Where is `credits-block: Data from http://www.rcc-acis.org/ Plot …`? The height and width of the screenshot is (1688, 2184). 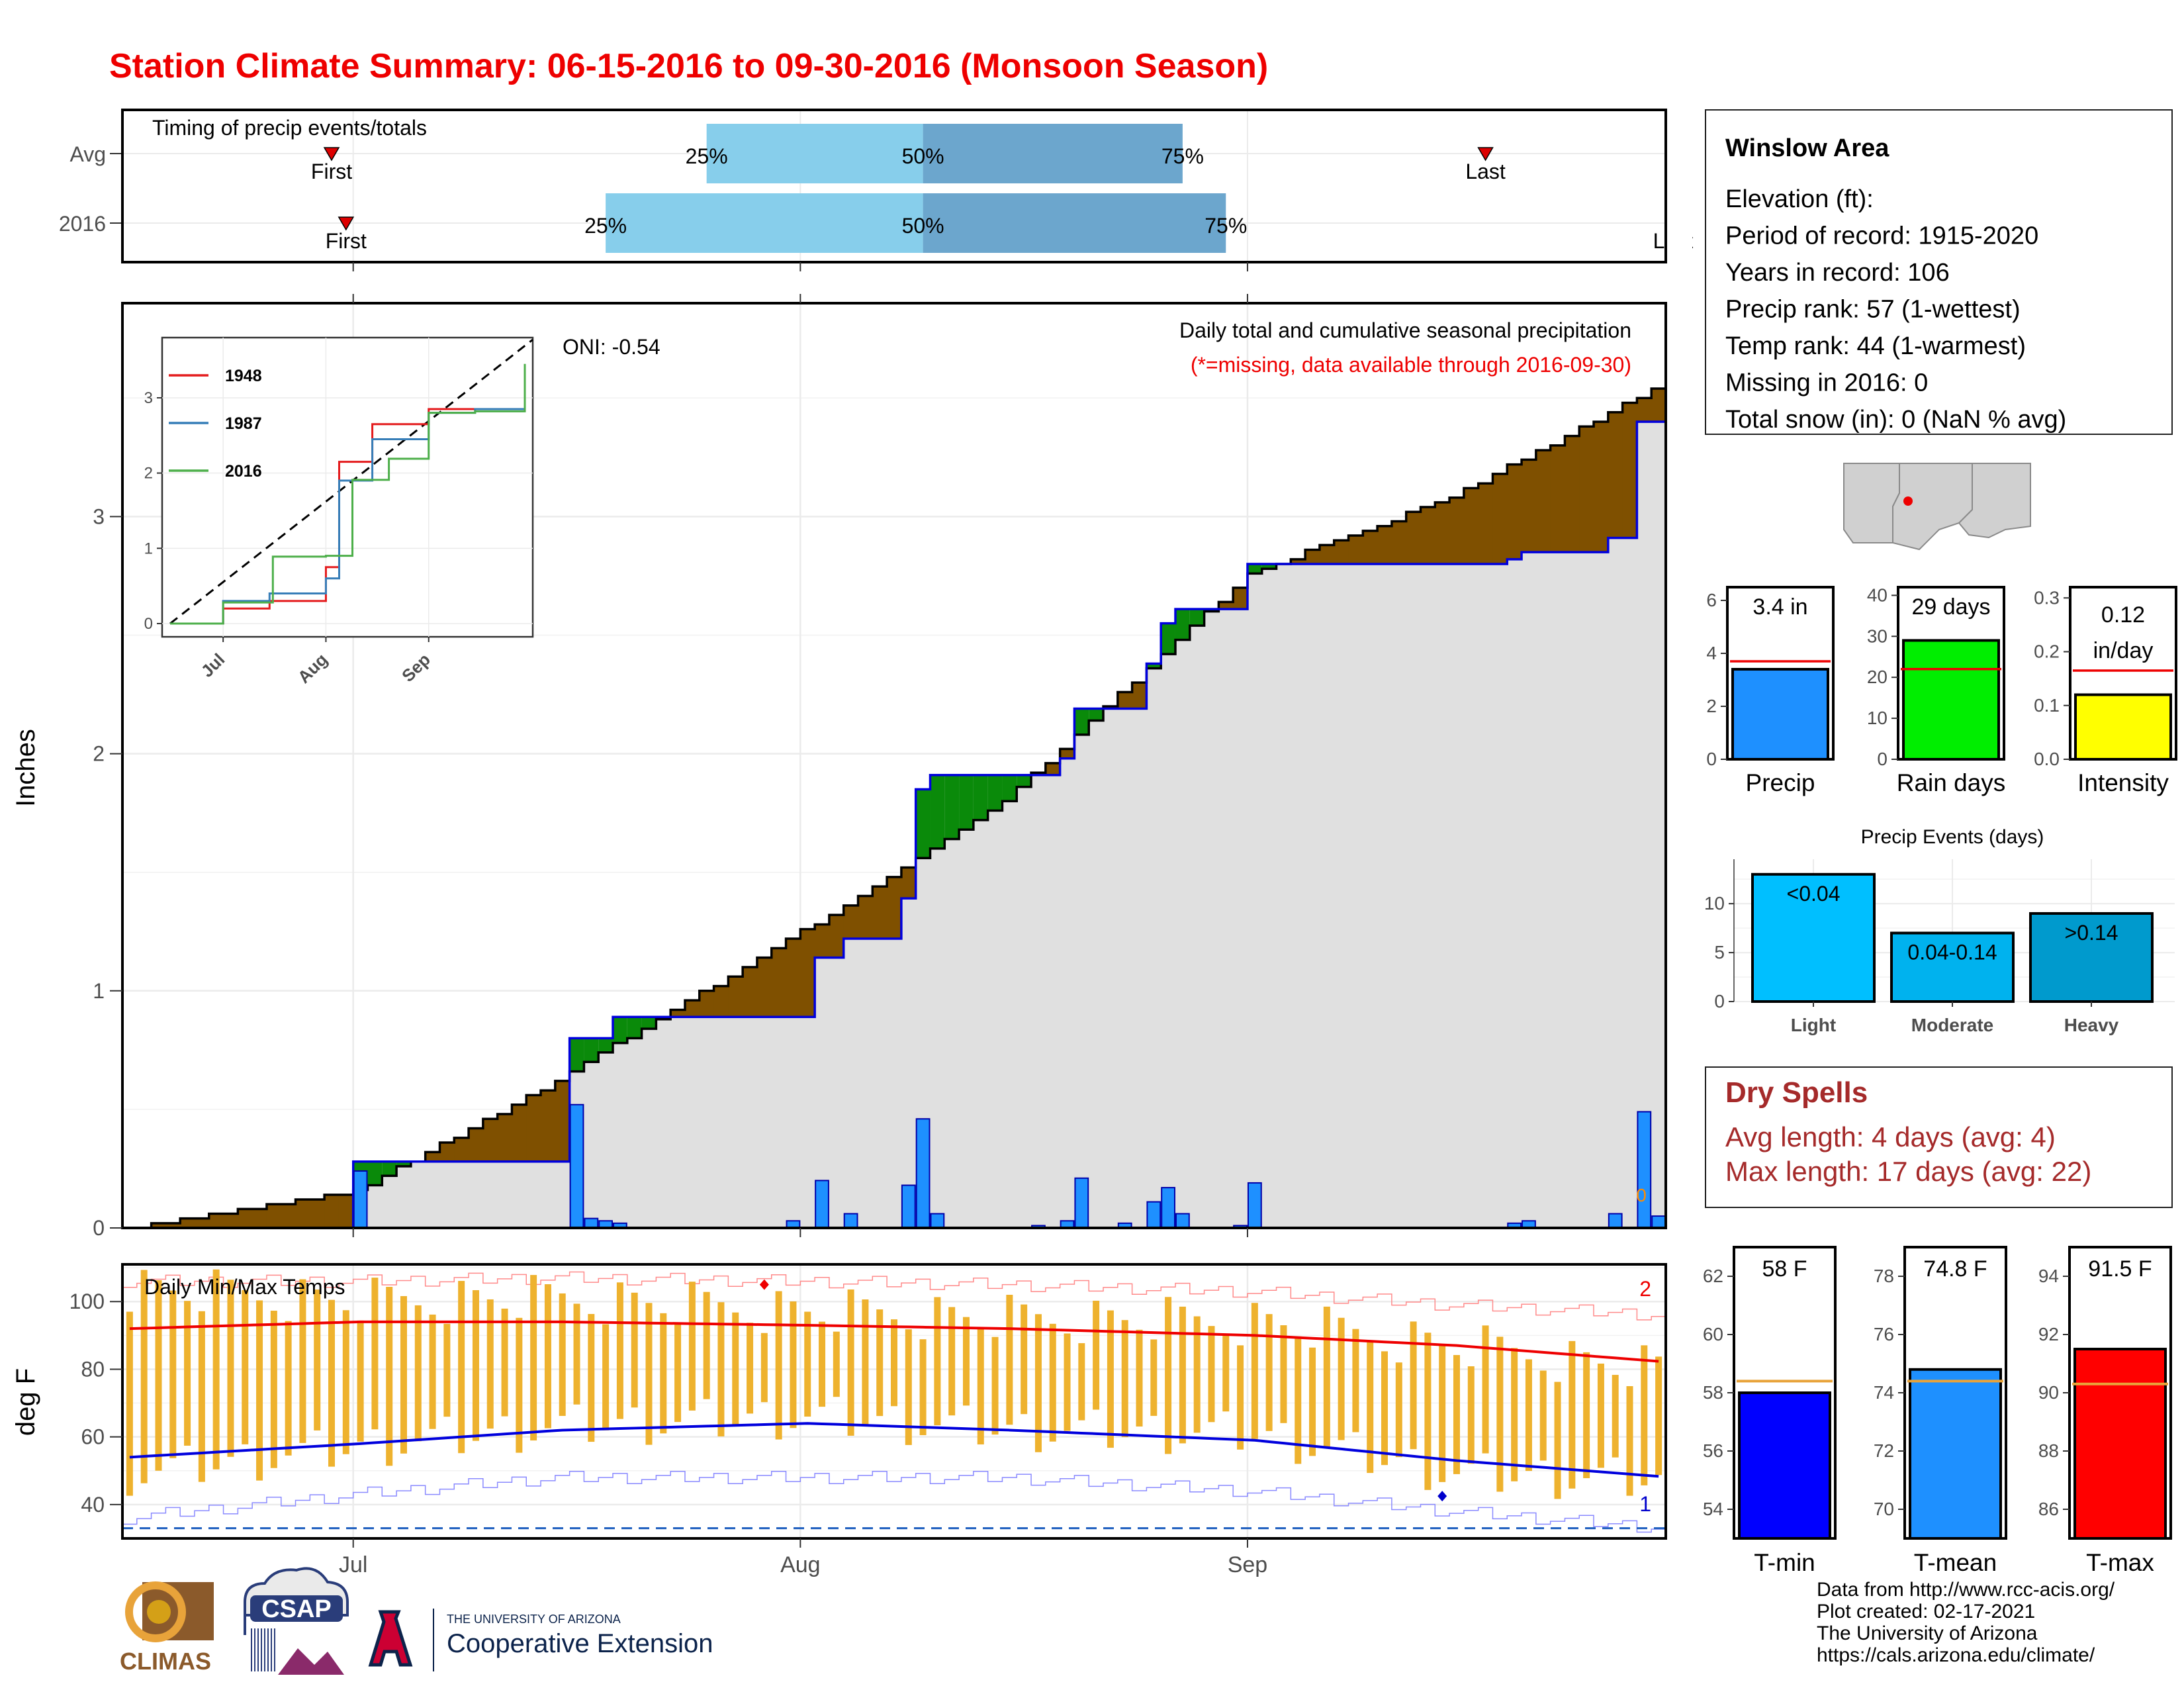 credits-block: Data from http://www.rcc-acis.org/ Plot … is located at coordinates (1966, 1622).